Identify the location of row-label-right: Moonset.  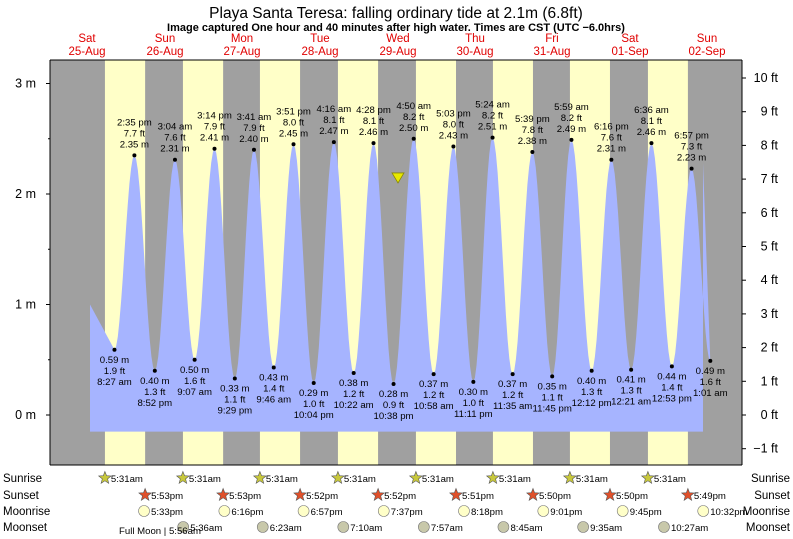
(768, 528).